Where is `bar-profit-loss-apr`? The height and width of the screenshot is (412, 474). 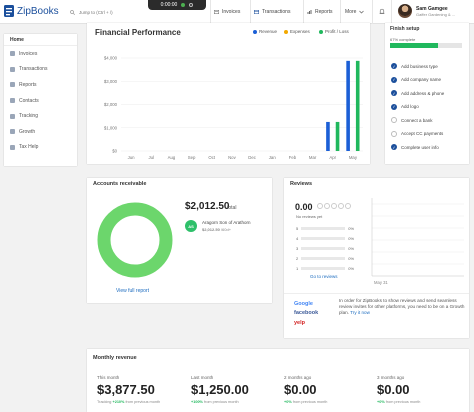
bar-profit-loss-apr is located at coordinates (337, 136).